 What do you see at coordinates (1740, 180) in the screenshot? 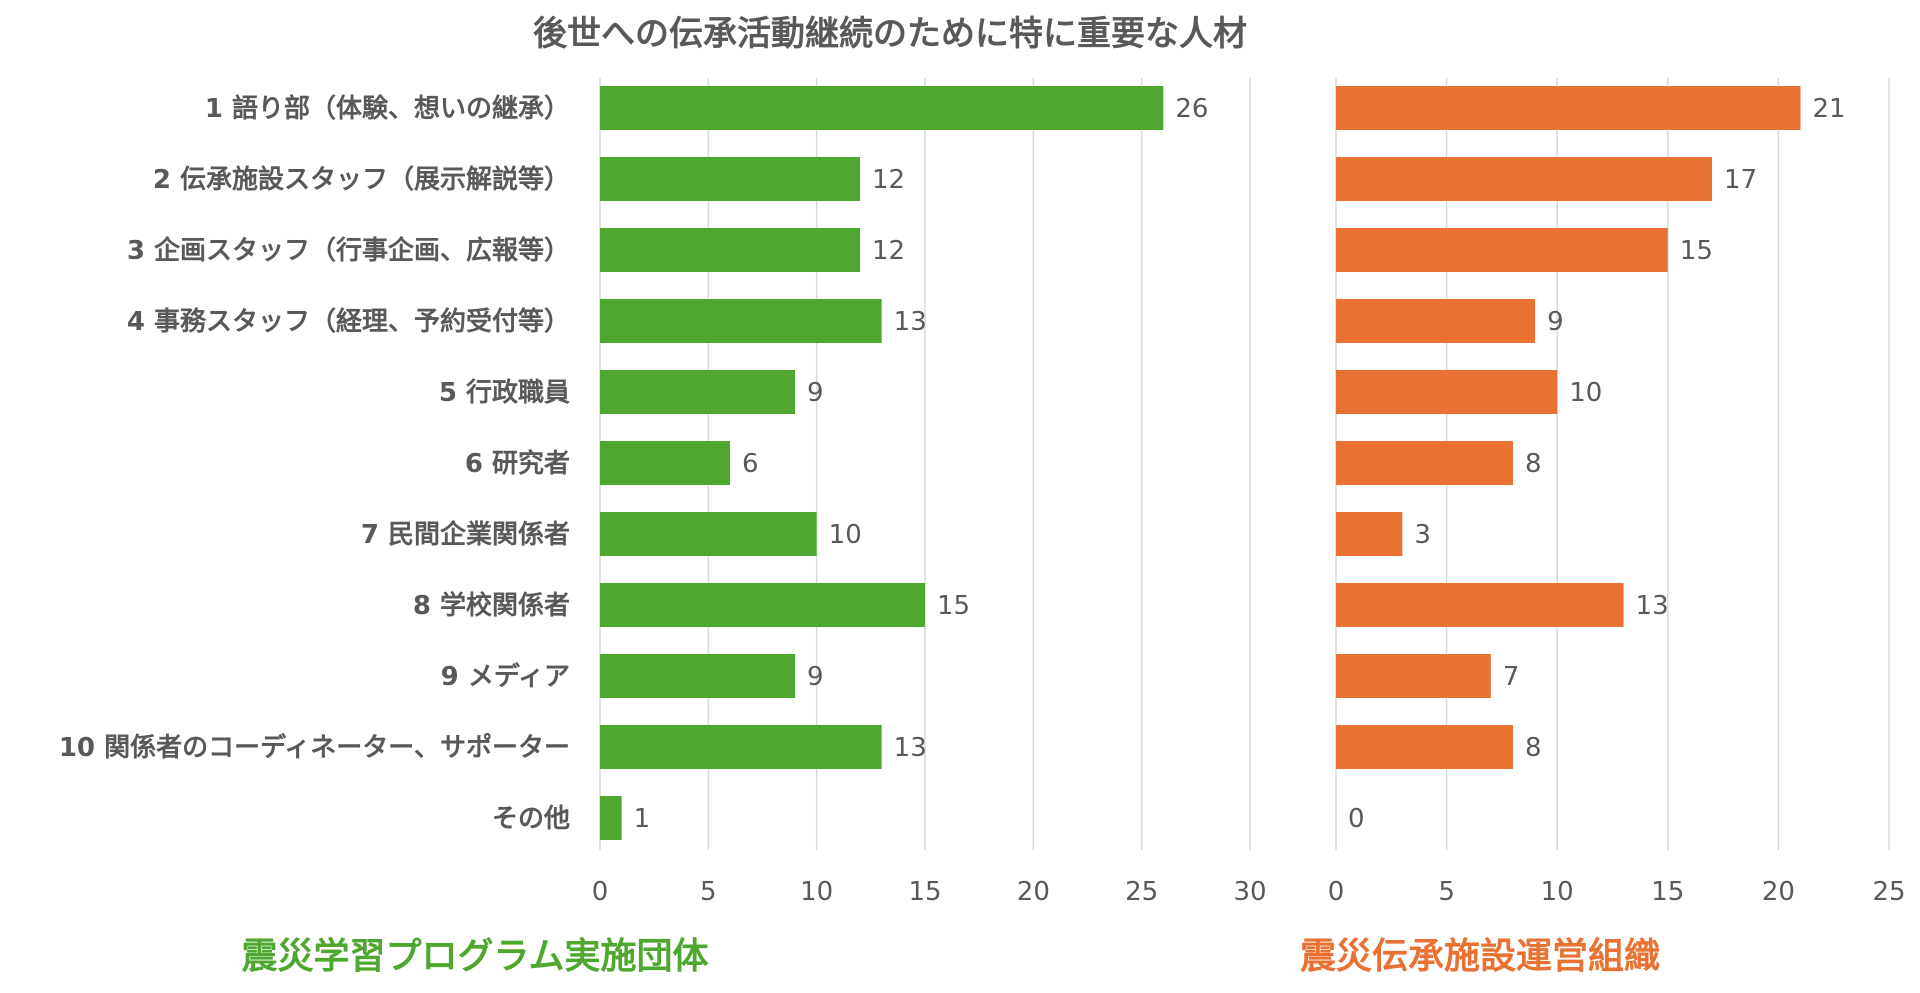
I see `data-label: 17` at bounding box center [1740, 180].